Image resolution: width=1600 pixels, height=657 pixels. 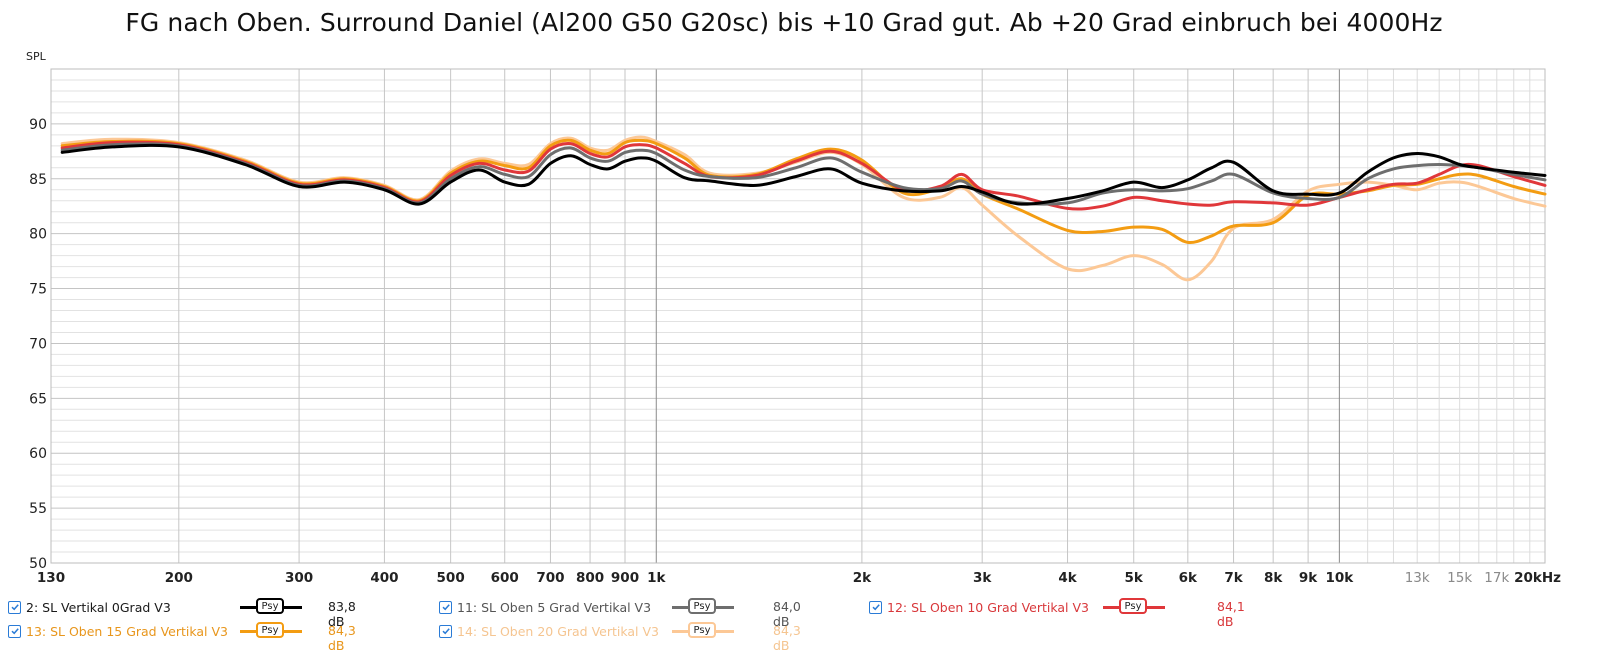 What do you see at coordinates (38, 235) in the screenshot?
I see `y-tick-label: 80` at bounding box center [38, 235].